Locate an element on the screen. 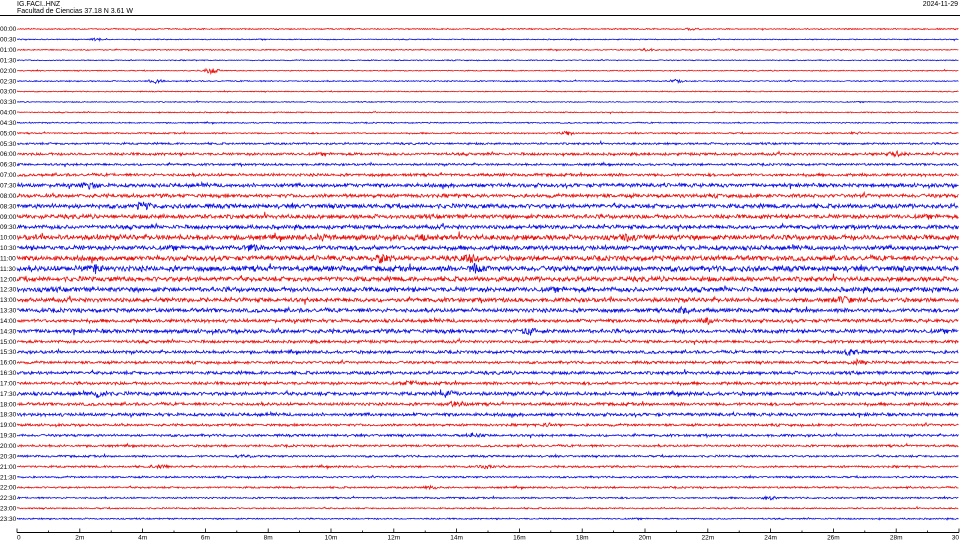 This screenshot has width=960, height=540. row-time-label: 12:30 is located at coordinates (8, 290).